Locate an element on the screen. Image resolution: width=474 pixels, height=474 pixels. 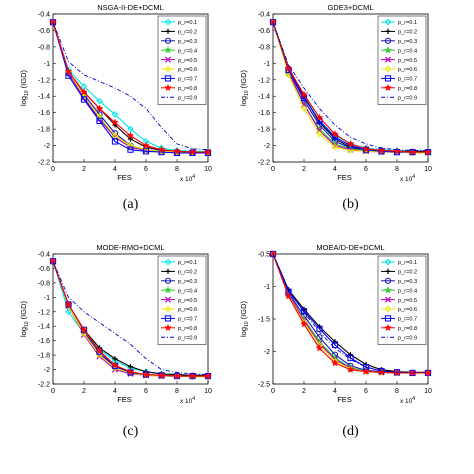
y-tick-label: -2.2 is located at coordinates (44, 385).